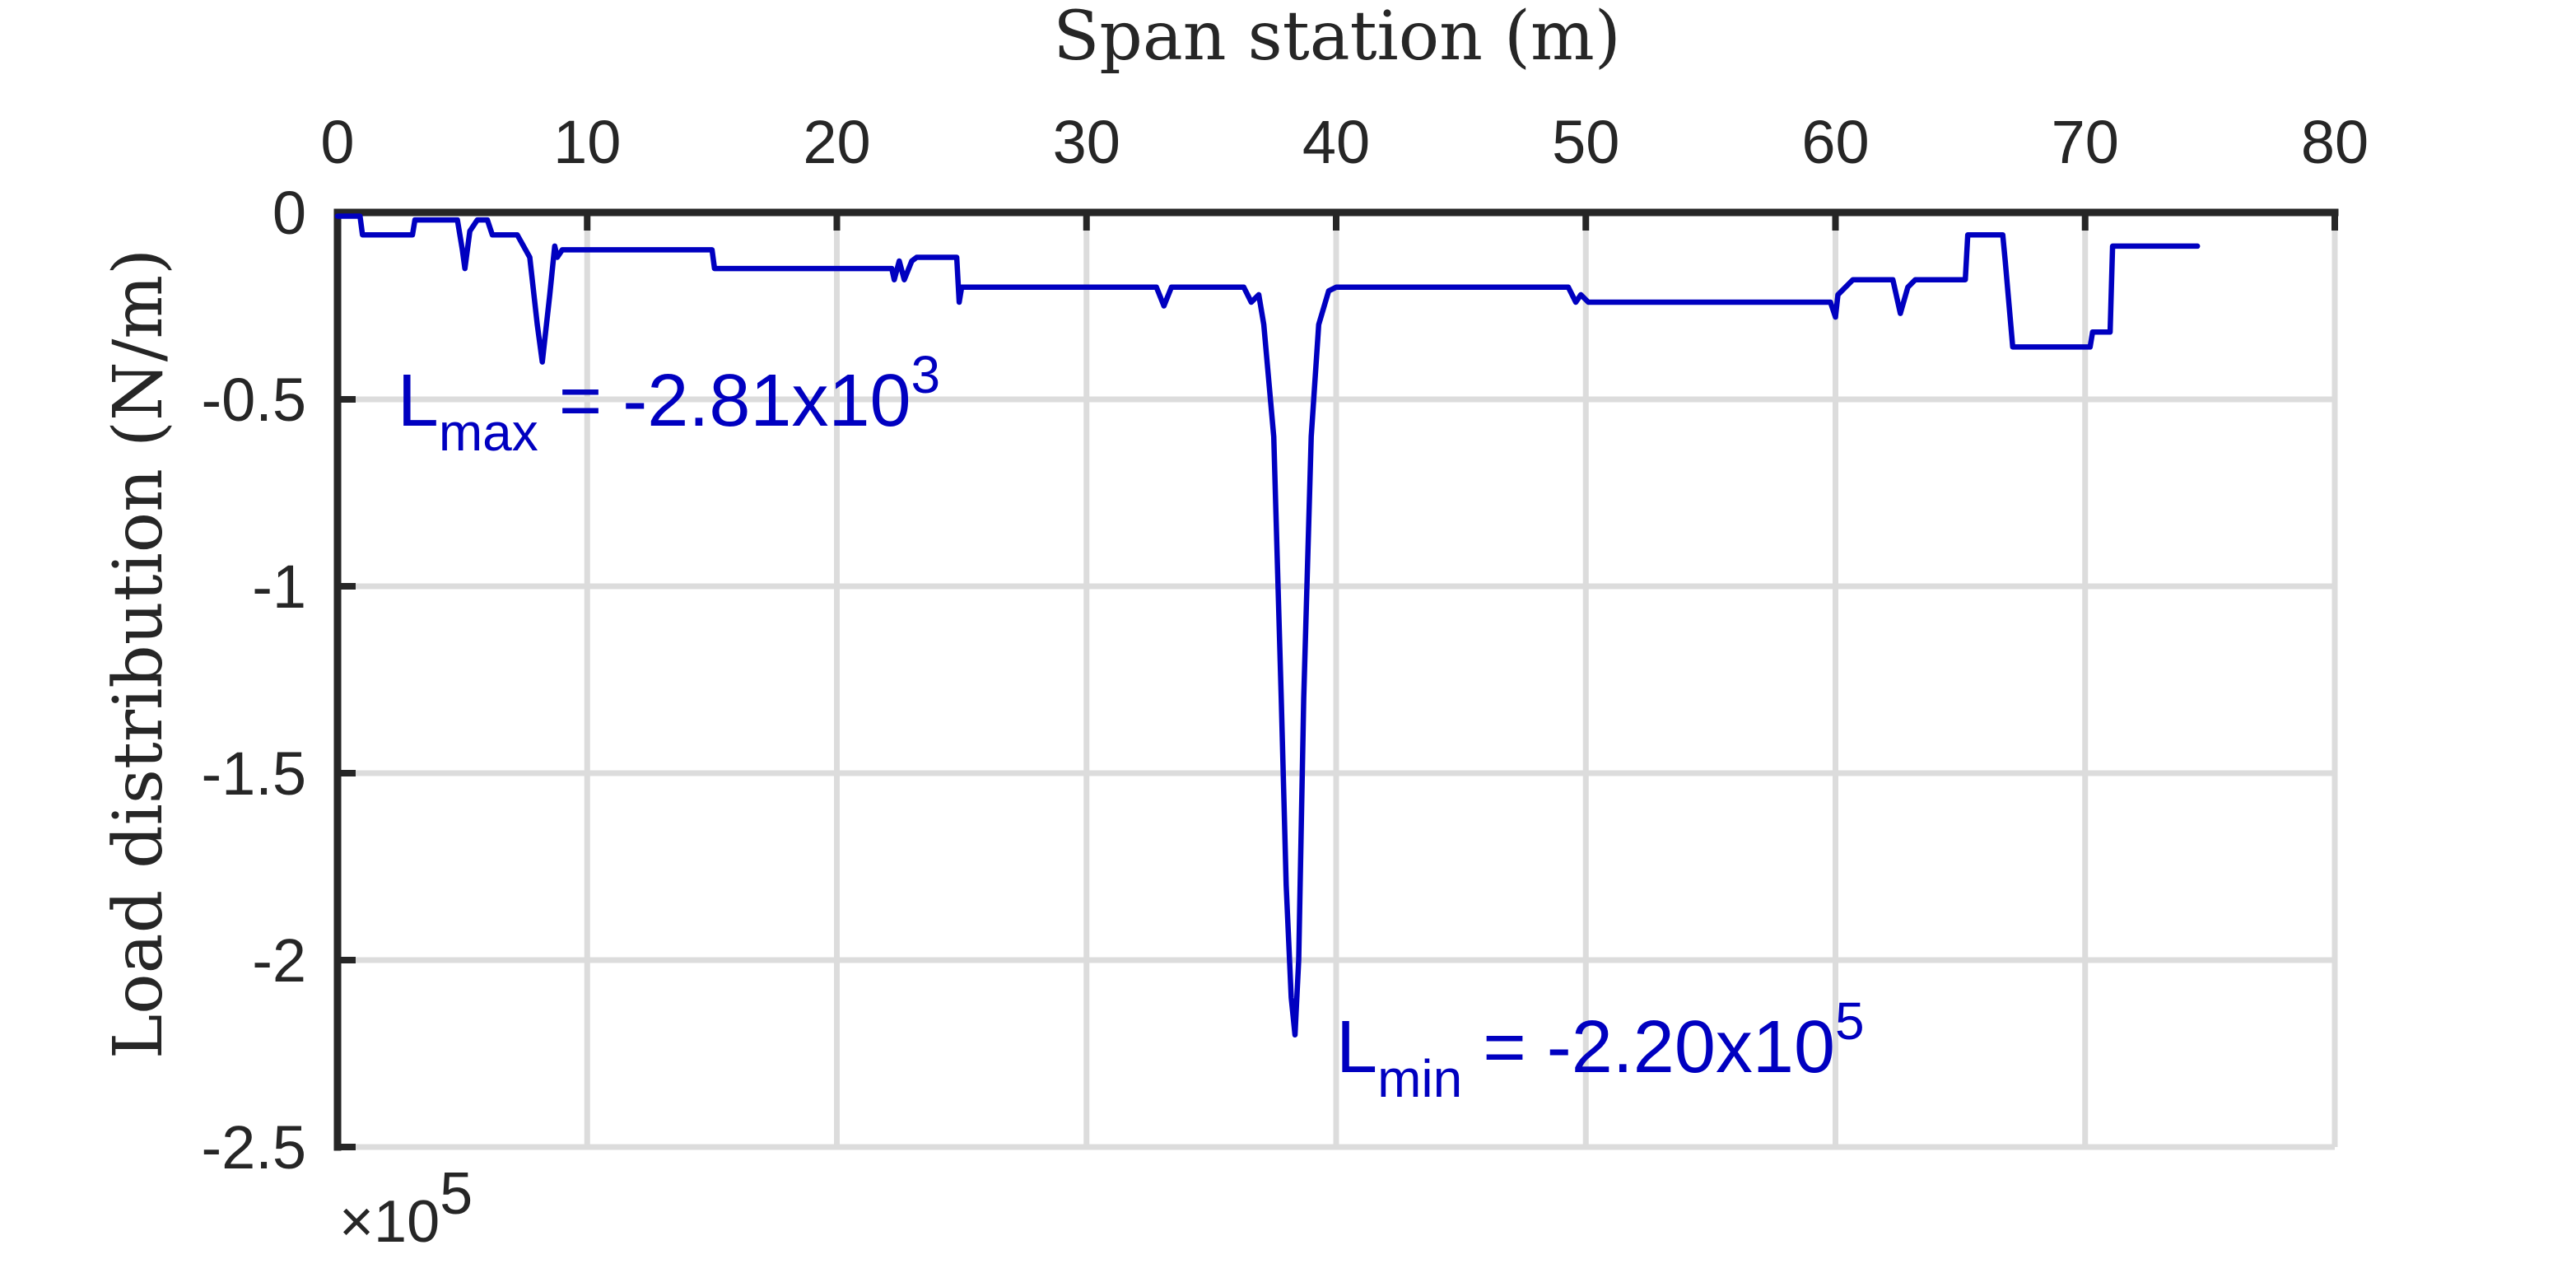 This screenshot has width=2576, height=1287. I want to click on y-multiplier: ×10⁵, so click(406, 1208).